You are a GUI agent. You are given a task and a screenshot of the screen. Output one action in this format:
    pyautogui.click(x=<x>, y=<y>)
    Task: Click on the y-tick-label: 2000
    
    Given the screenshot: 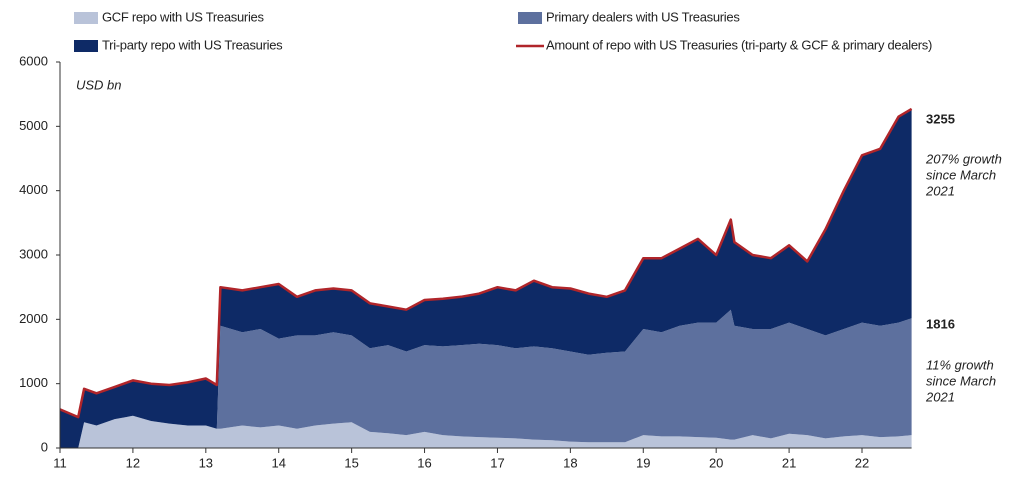 What is the action you would take?
    pyautogui.click(x=33, y=318)
    